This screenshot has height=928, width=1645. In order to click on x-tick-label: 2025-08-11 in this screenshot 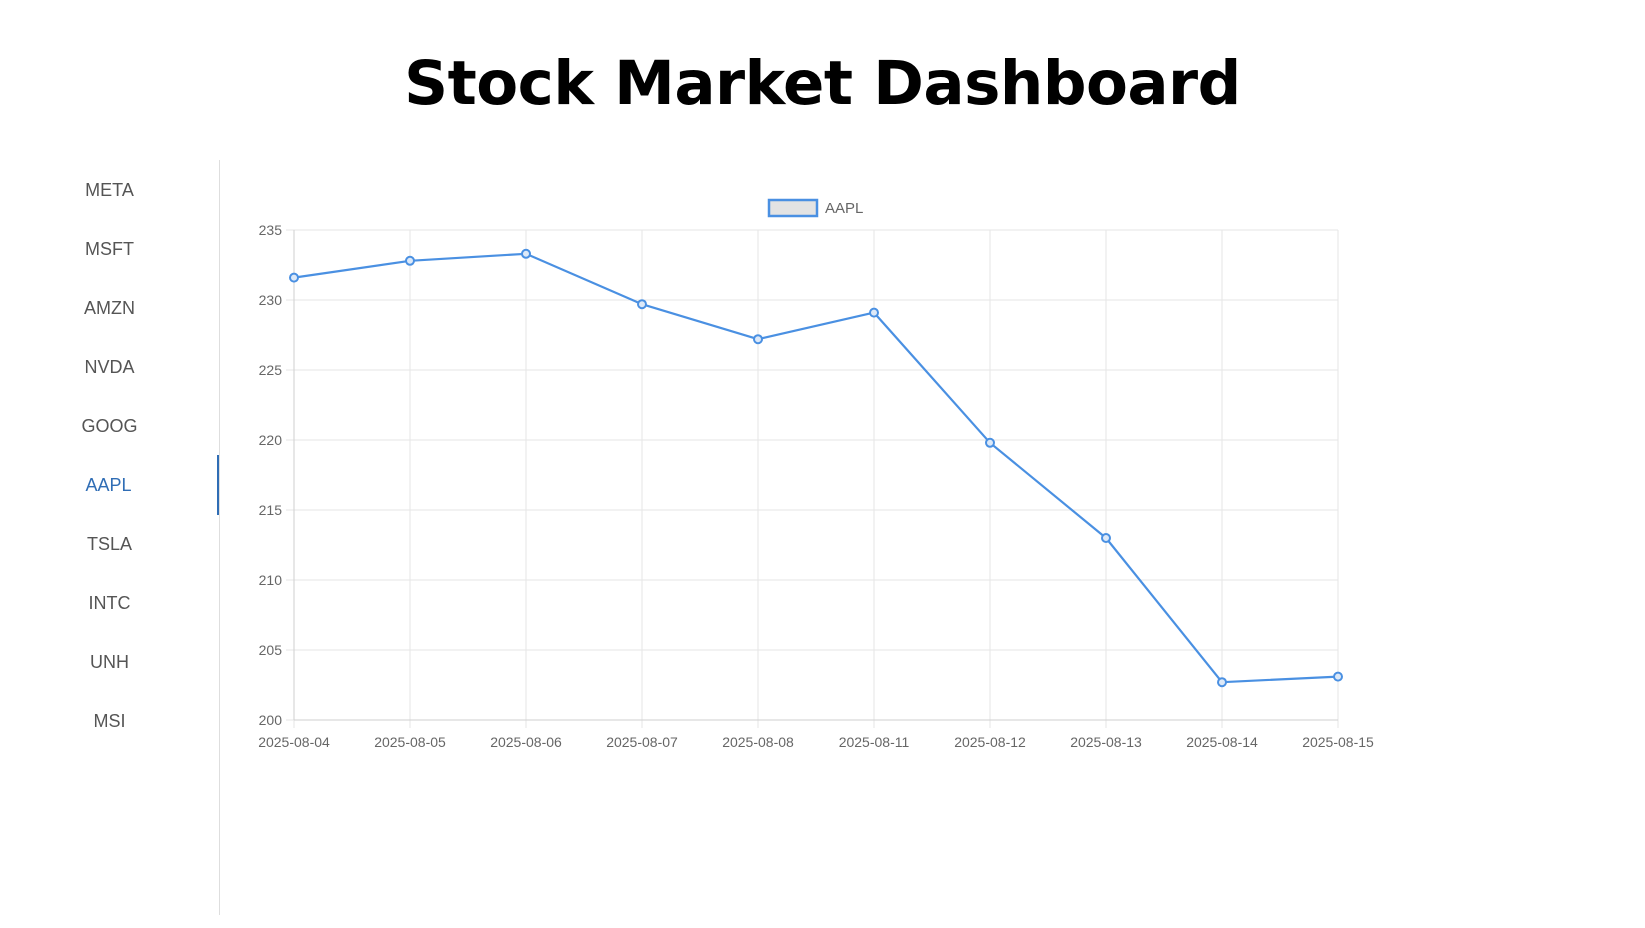, I will do `click(874, 742)`.